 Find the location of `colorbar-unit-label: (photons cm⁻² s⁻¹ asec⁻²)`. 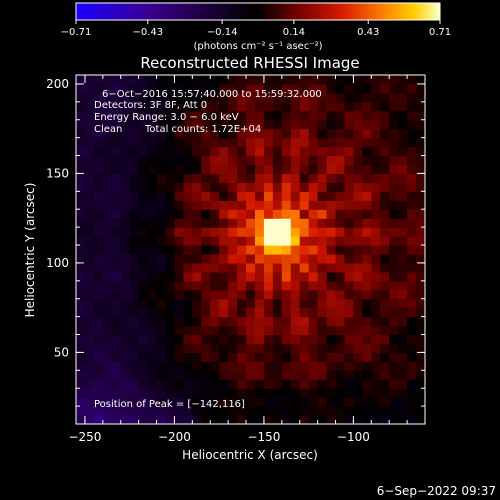

colorbar-unit-label: (photons cm⁻² s⁻¹ asec⁻²) is located at coordinates (257, 46).